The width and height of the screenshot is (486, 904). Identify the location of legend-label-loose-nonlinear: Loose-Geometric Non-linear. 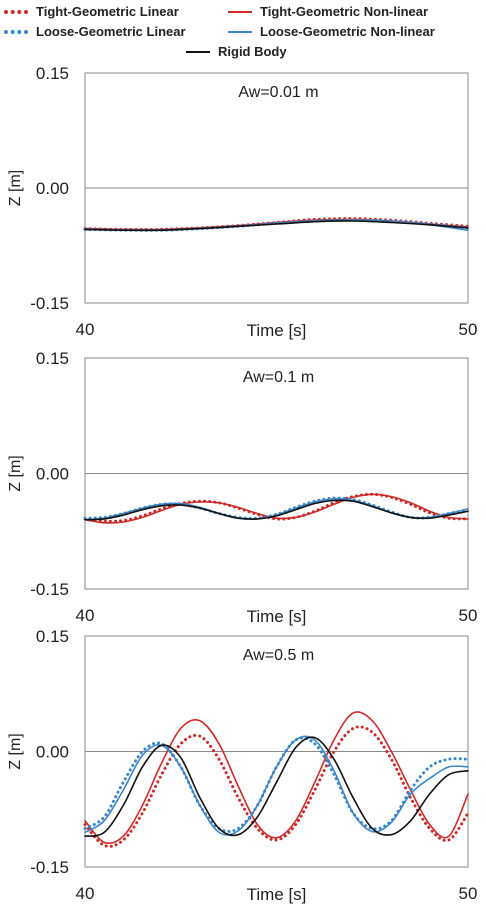
(347, 31).